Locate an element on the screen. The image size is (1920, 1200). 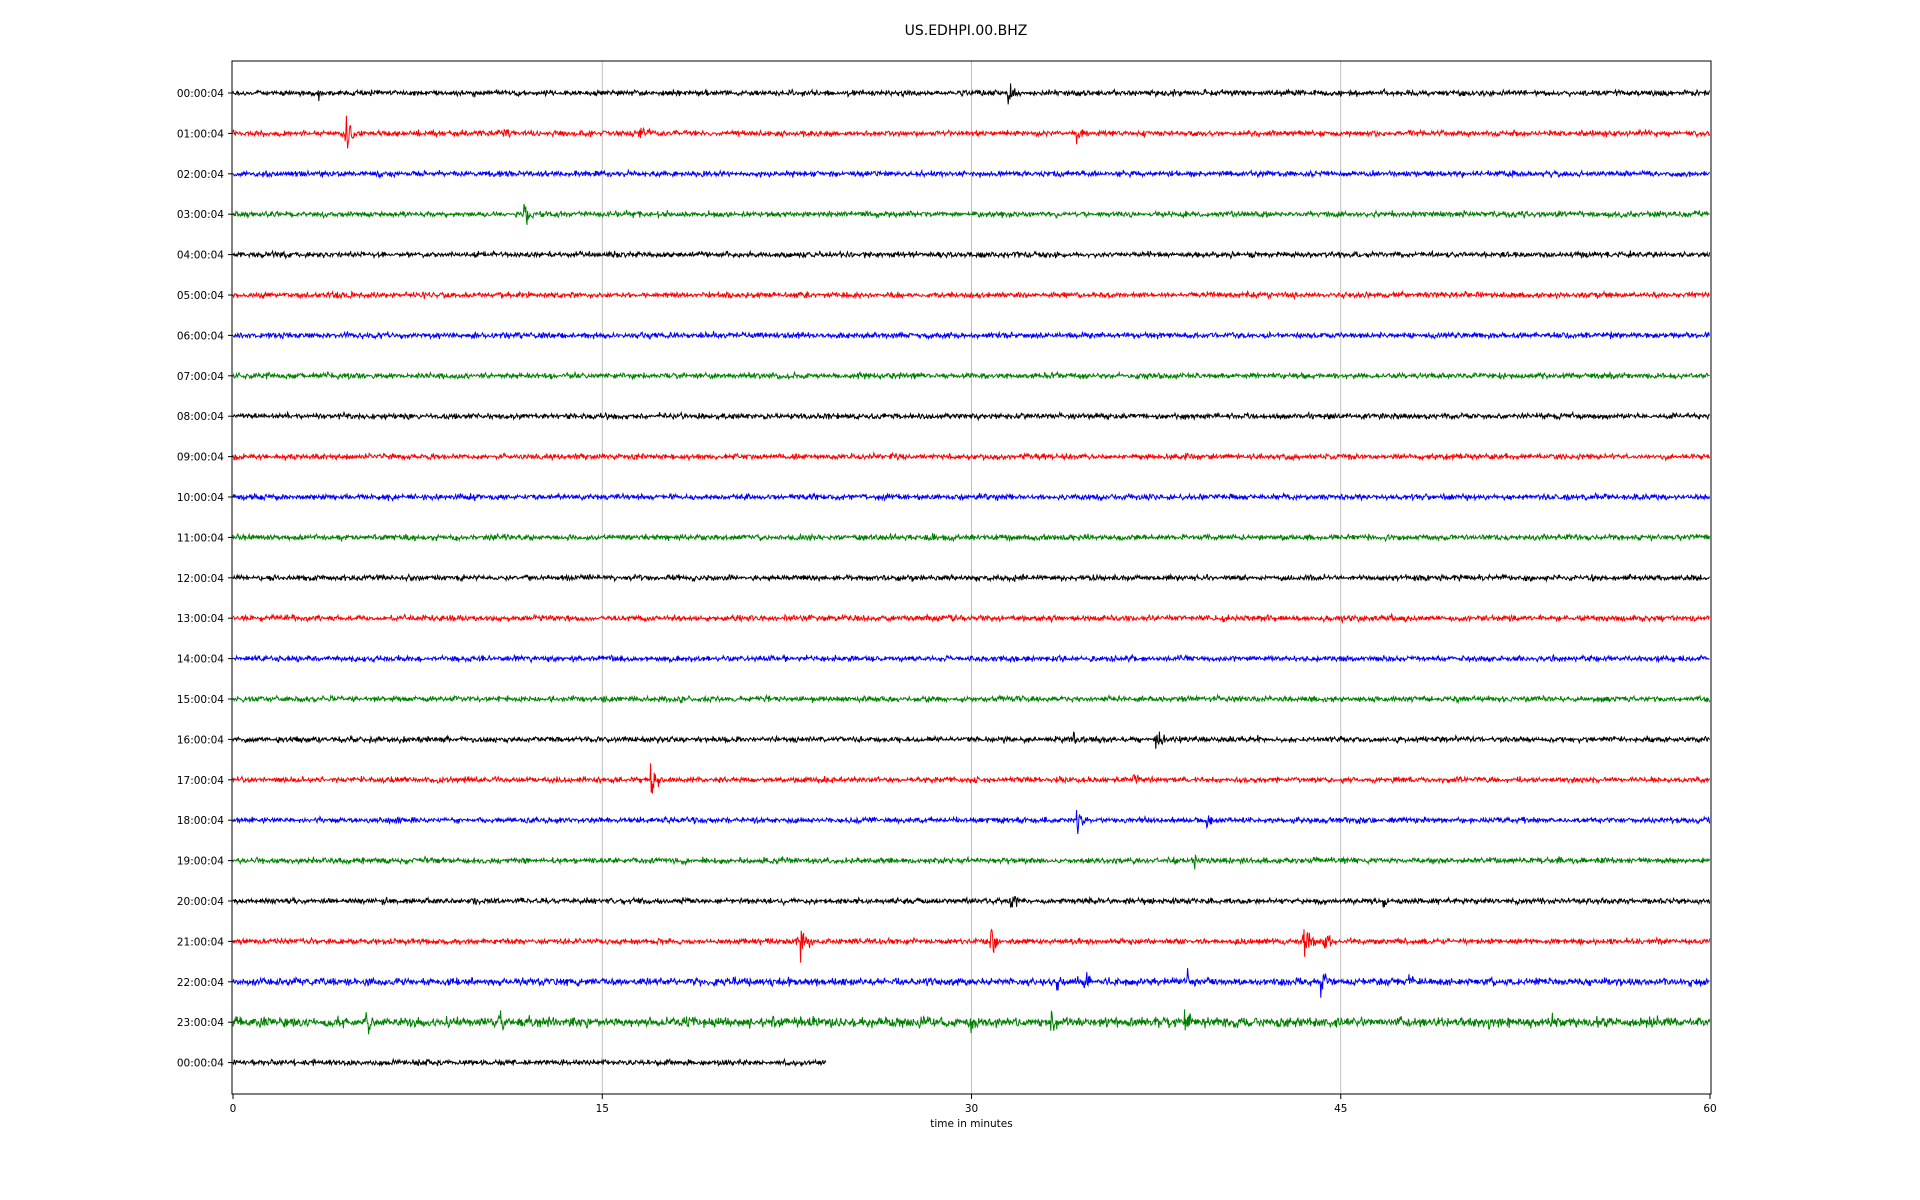
row-time-label: 14:00:04 is located at coordinates (200, 660).